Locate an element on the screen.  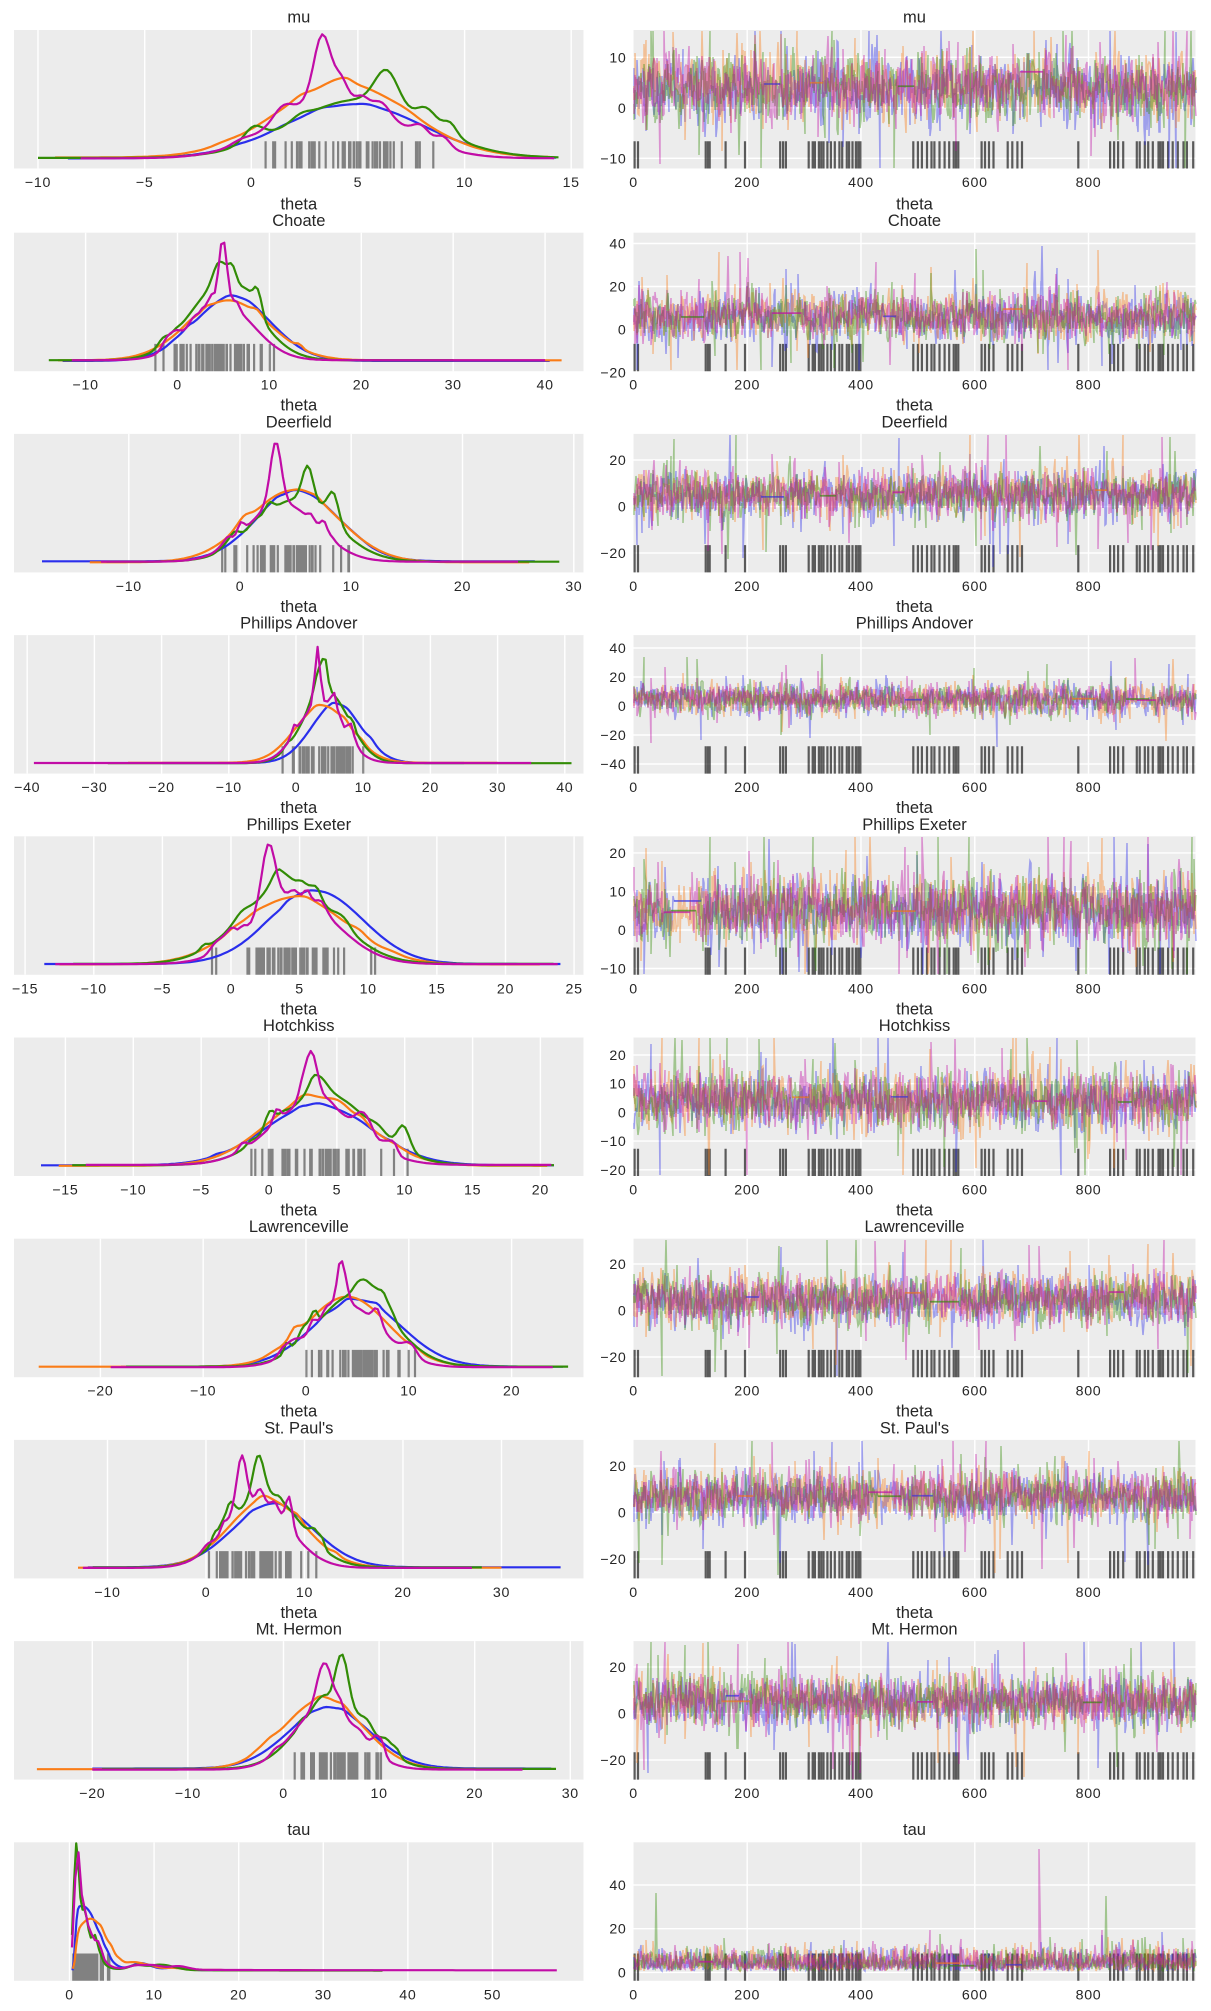
svg-text: 5 is located at coordinates (337, 1191).